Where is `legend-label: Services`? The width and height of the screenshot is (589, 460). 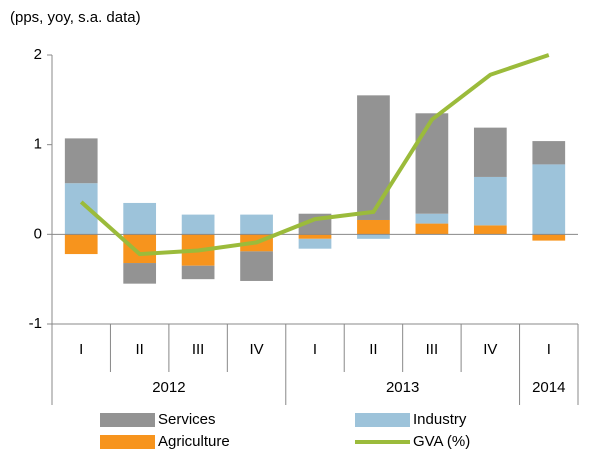
legend-label: Services is located at coordinates (187, 419).